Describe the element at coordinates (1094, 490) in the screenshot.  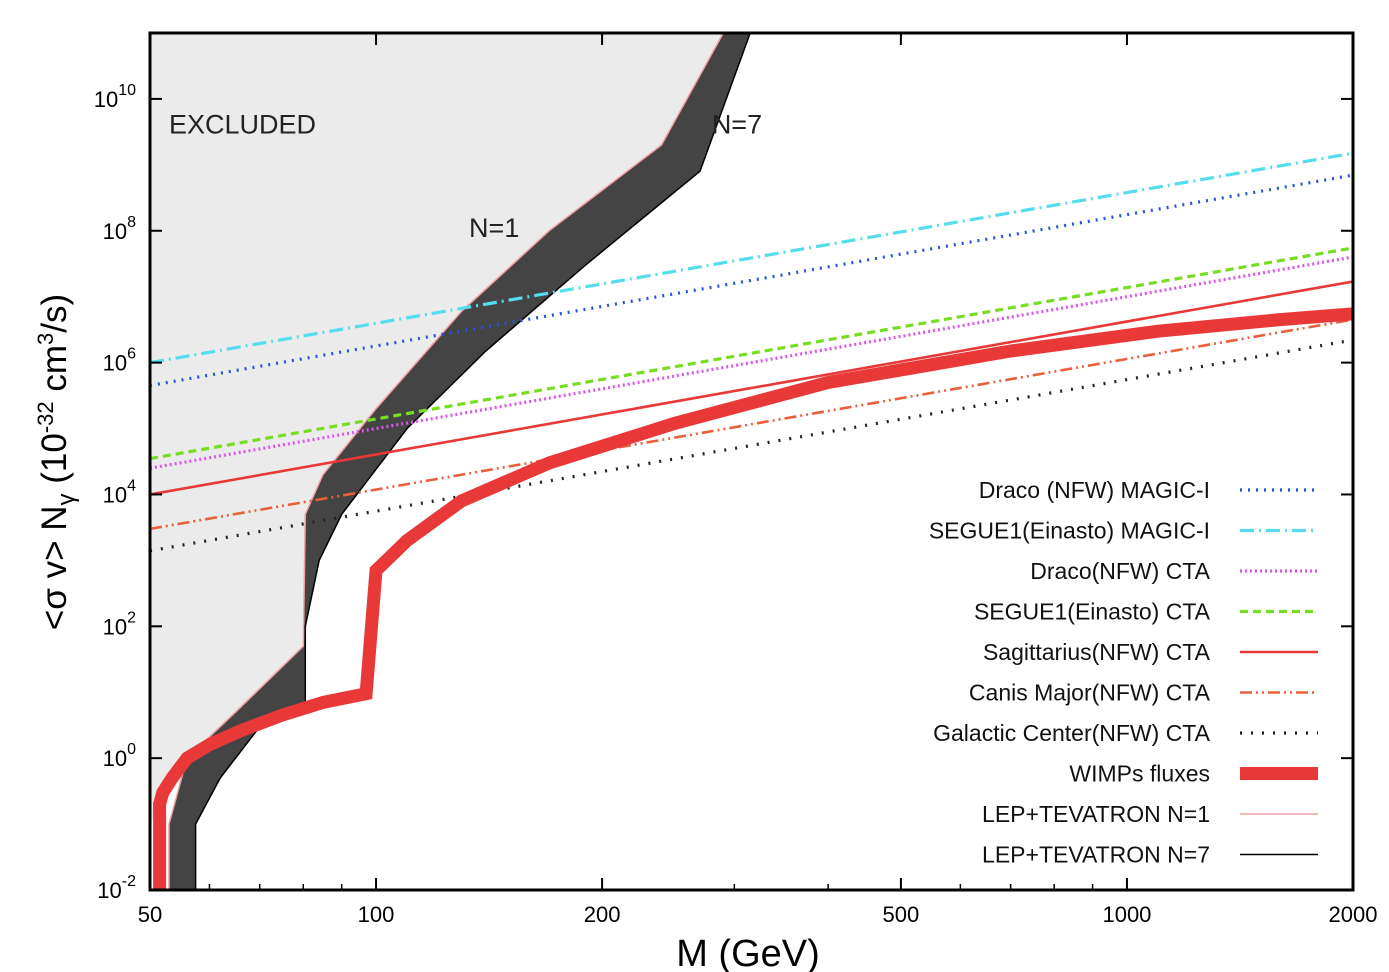
I see `legend-label-draco-nfw-magic-i: Draco (NFW) MAGIC-I` at that location.